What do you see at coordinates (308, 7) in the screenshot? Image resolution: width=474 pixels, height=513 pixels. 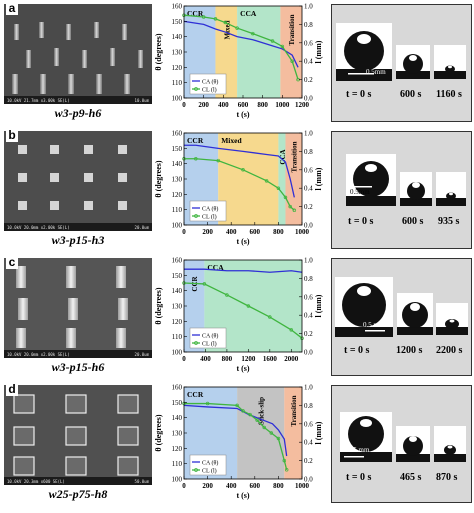 I see `y2-tick-label: 1.0` at bounding box center [308, 7].